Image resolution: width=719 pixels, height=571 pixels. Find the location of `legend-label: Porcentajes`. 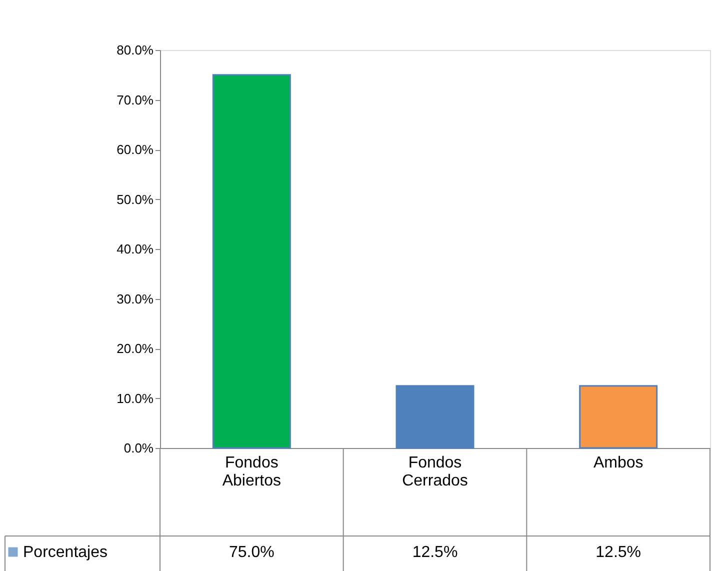

legend-label: Porcentajes is located at coordinates (65, 552).